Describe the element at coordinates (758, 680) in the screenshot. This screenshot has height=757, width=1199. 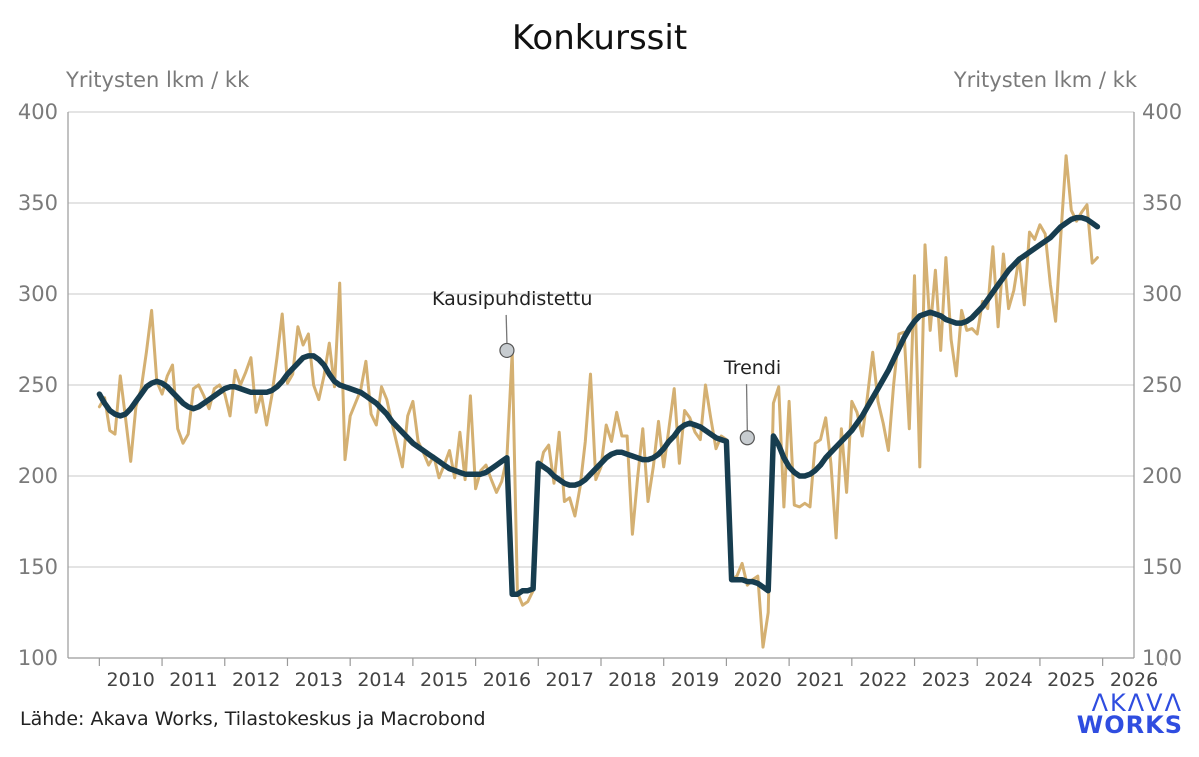
I see `x-tick-2020: 2020` at that location.